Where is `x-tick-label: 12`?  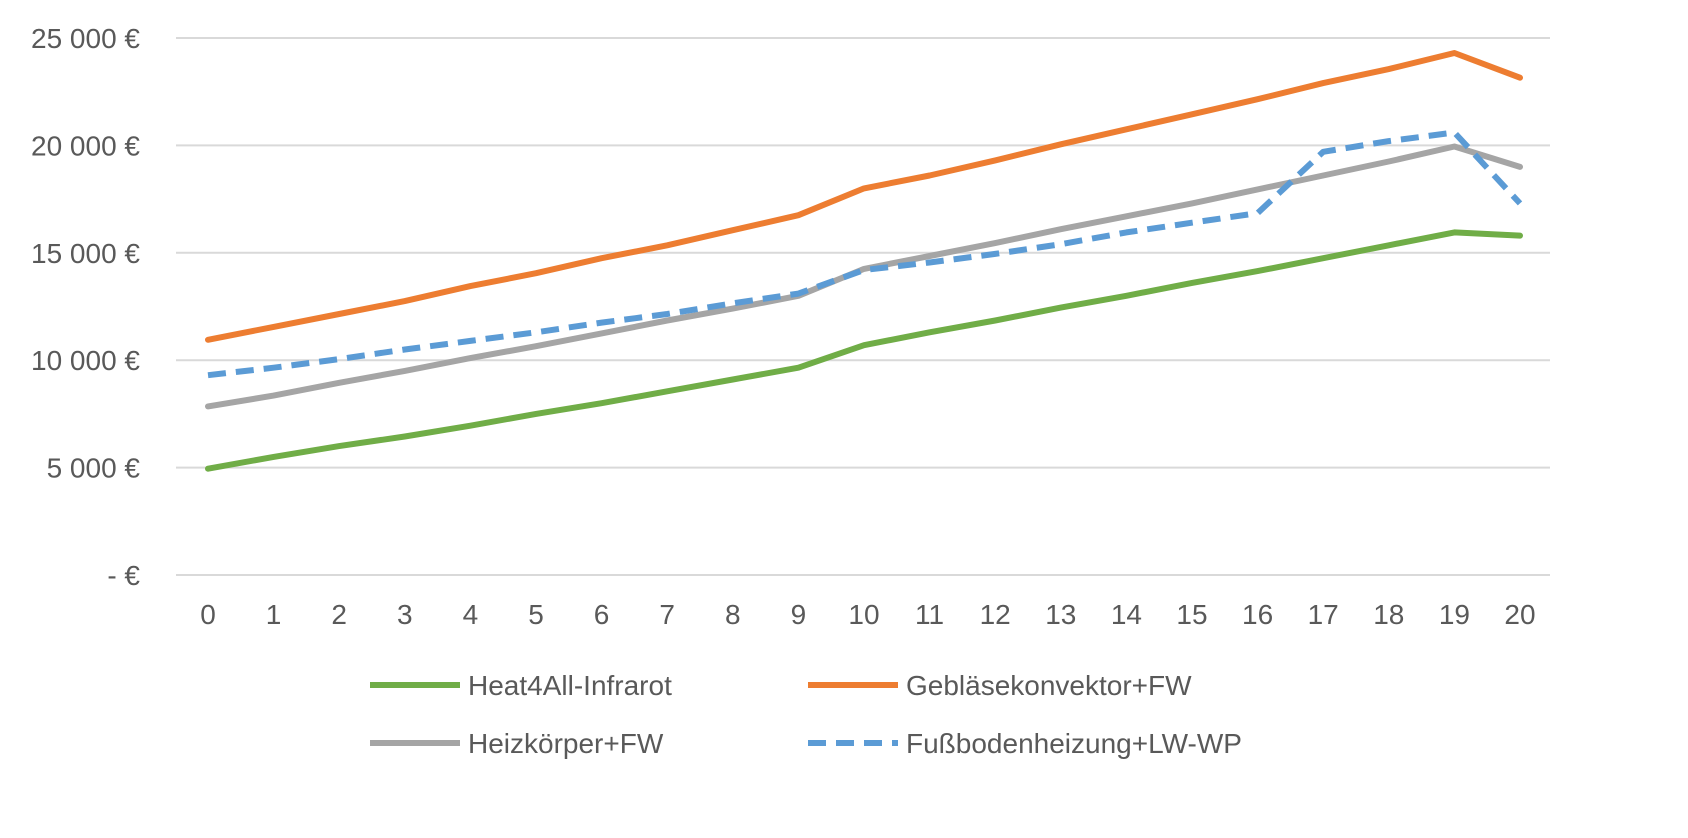
x-tick-label: 12 is located at coordinates (995, 614).